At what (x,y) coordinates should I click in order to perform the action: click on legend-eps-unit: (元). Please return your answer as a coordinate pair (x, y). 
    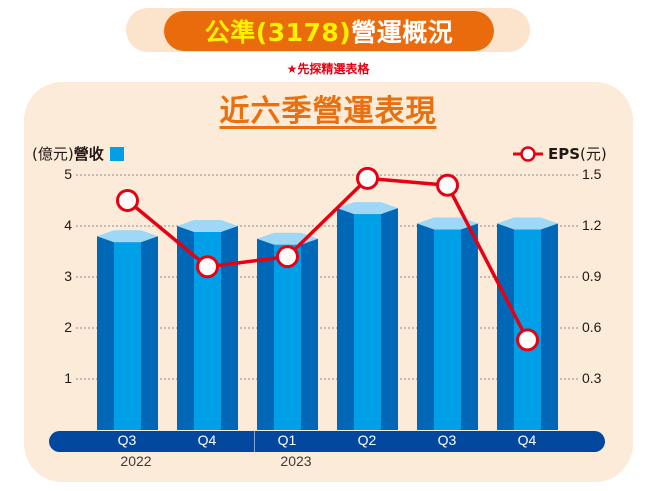
    Looking at the image, I should click on (593, 154).